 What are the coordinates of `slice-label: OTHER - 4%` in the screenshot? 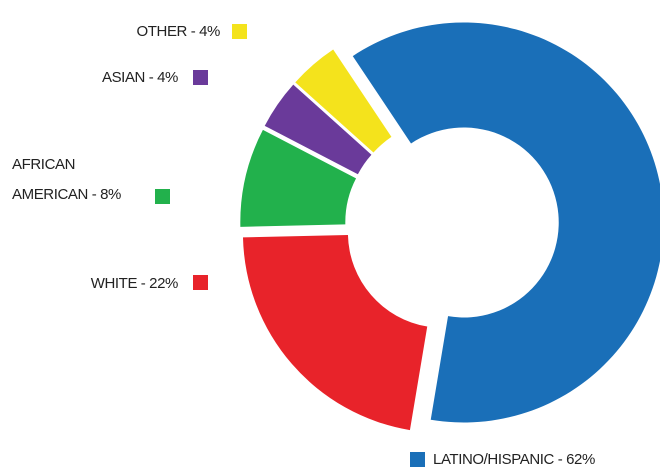 It's located at (178, 31).